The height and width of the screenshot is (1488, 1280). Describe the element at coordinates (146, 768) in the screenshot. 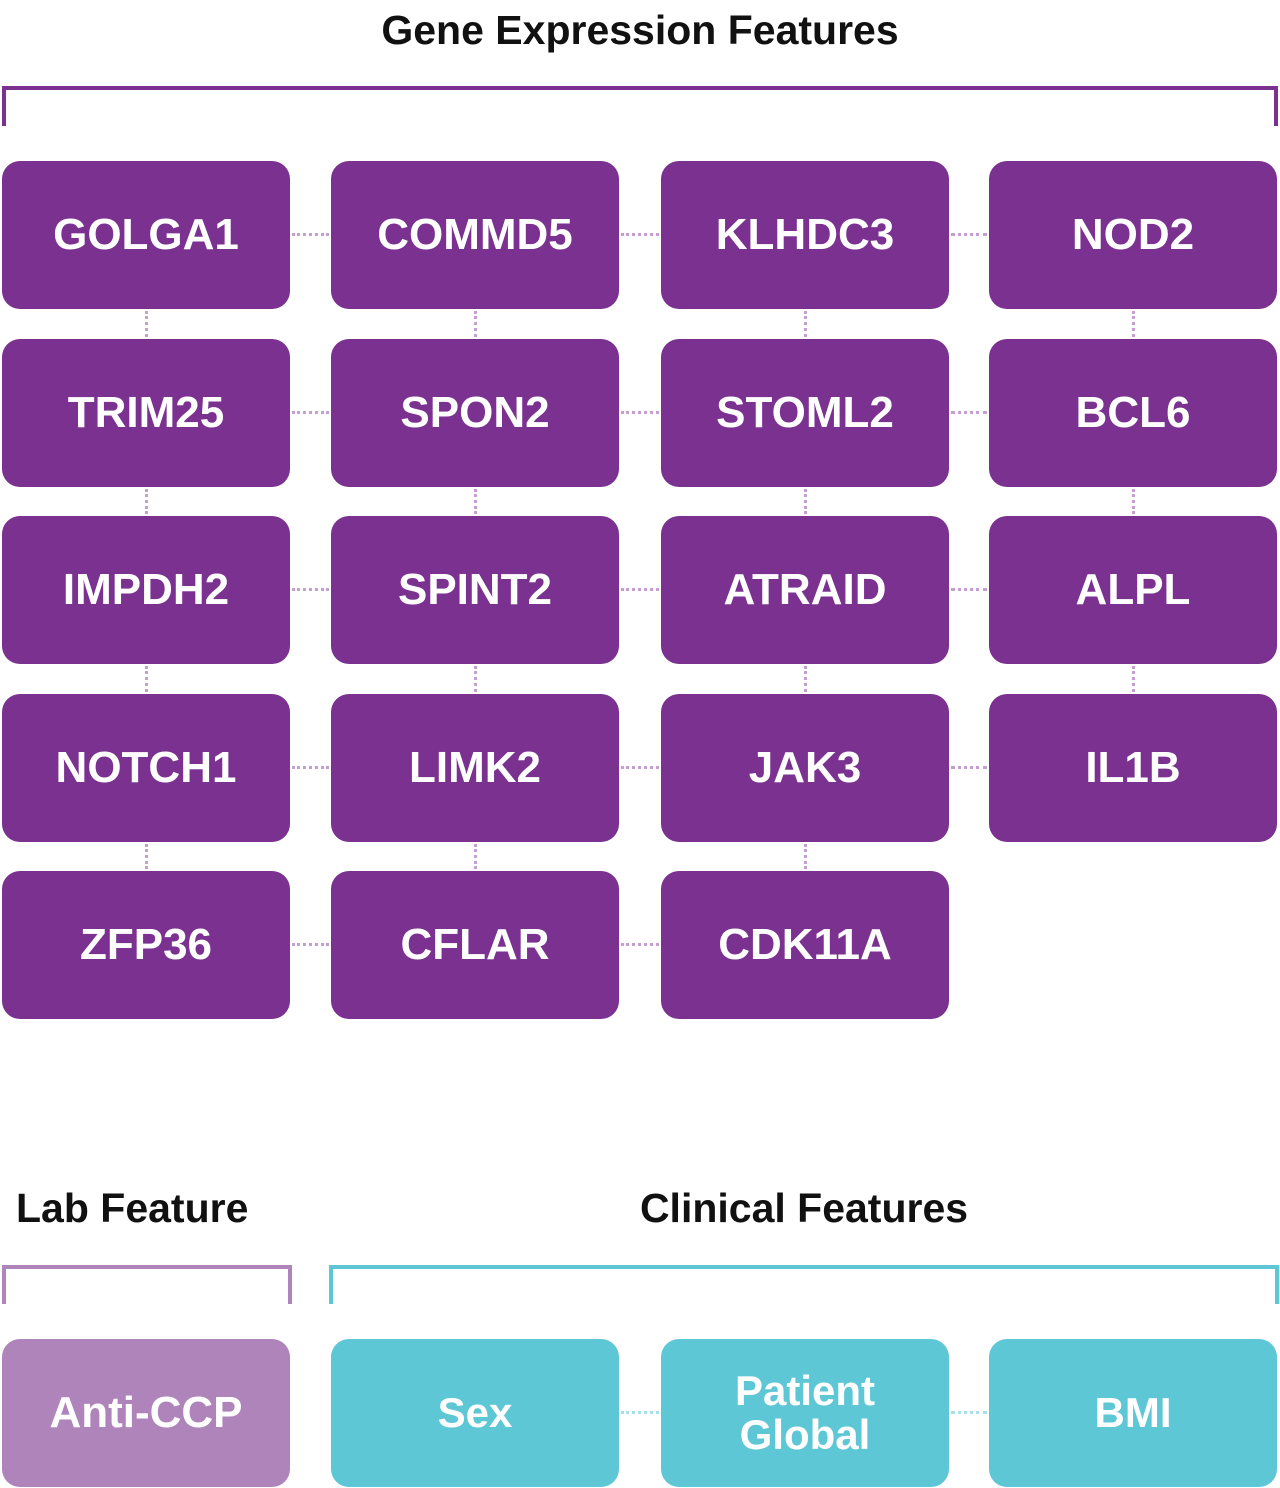

I see `gene-box-notch1: NOTCH1` at that location.